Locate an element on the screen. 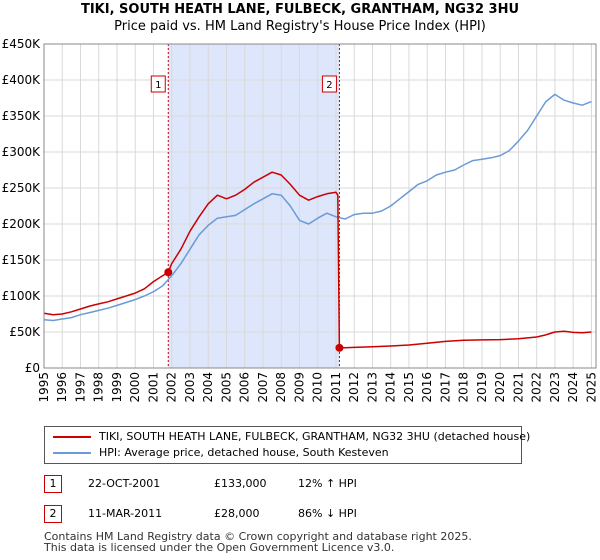  x-tick-label: 2021 is located at coordinates (518, 387).